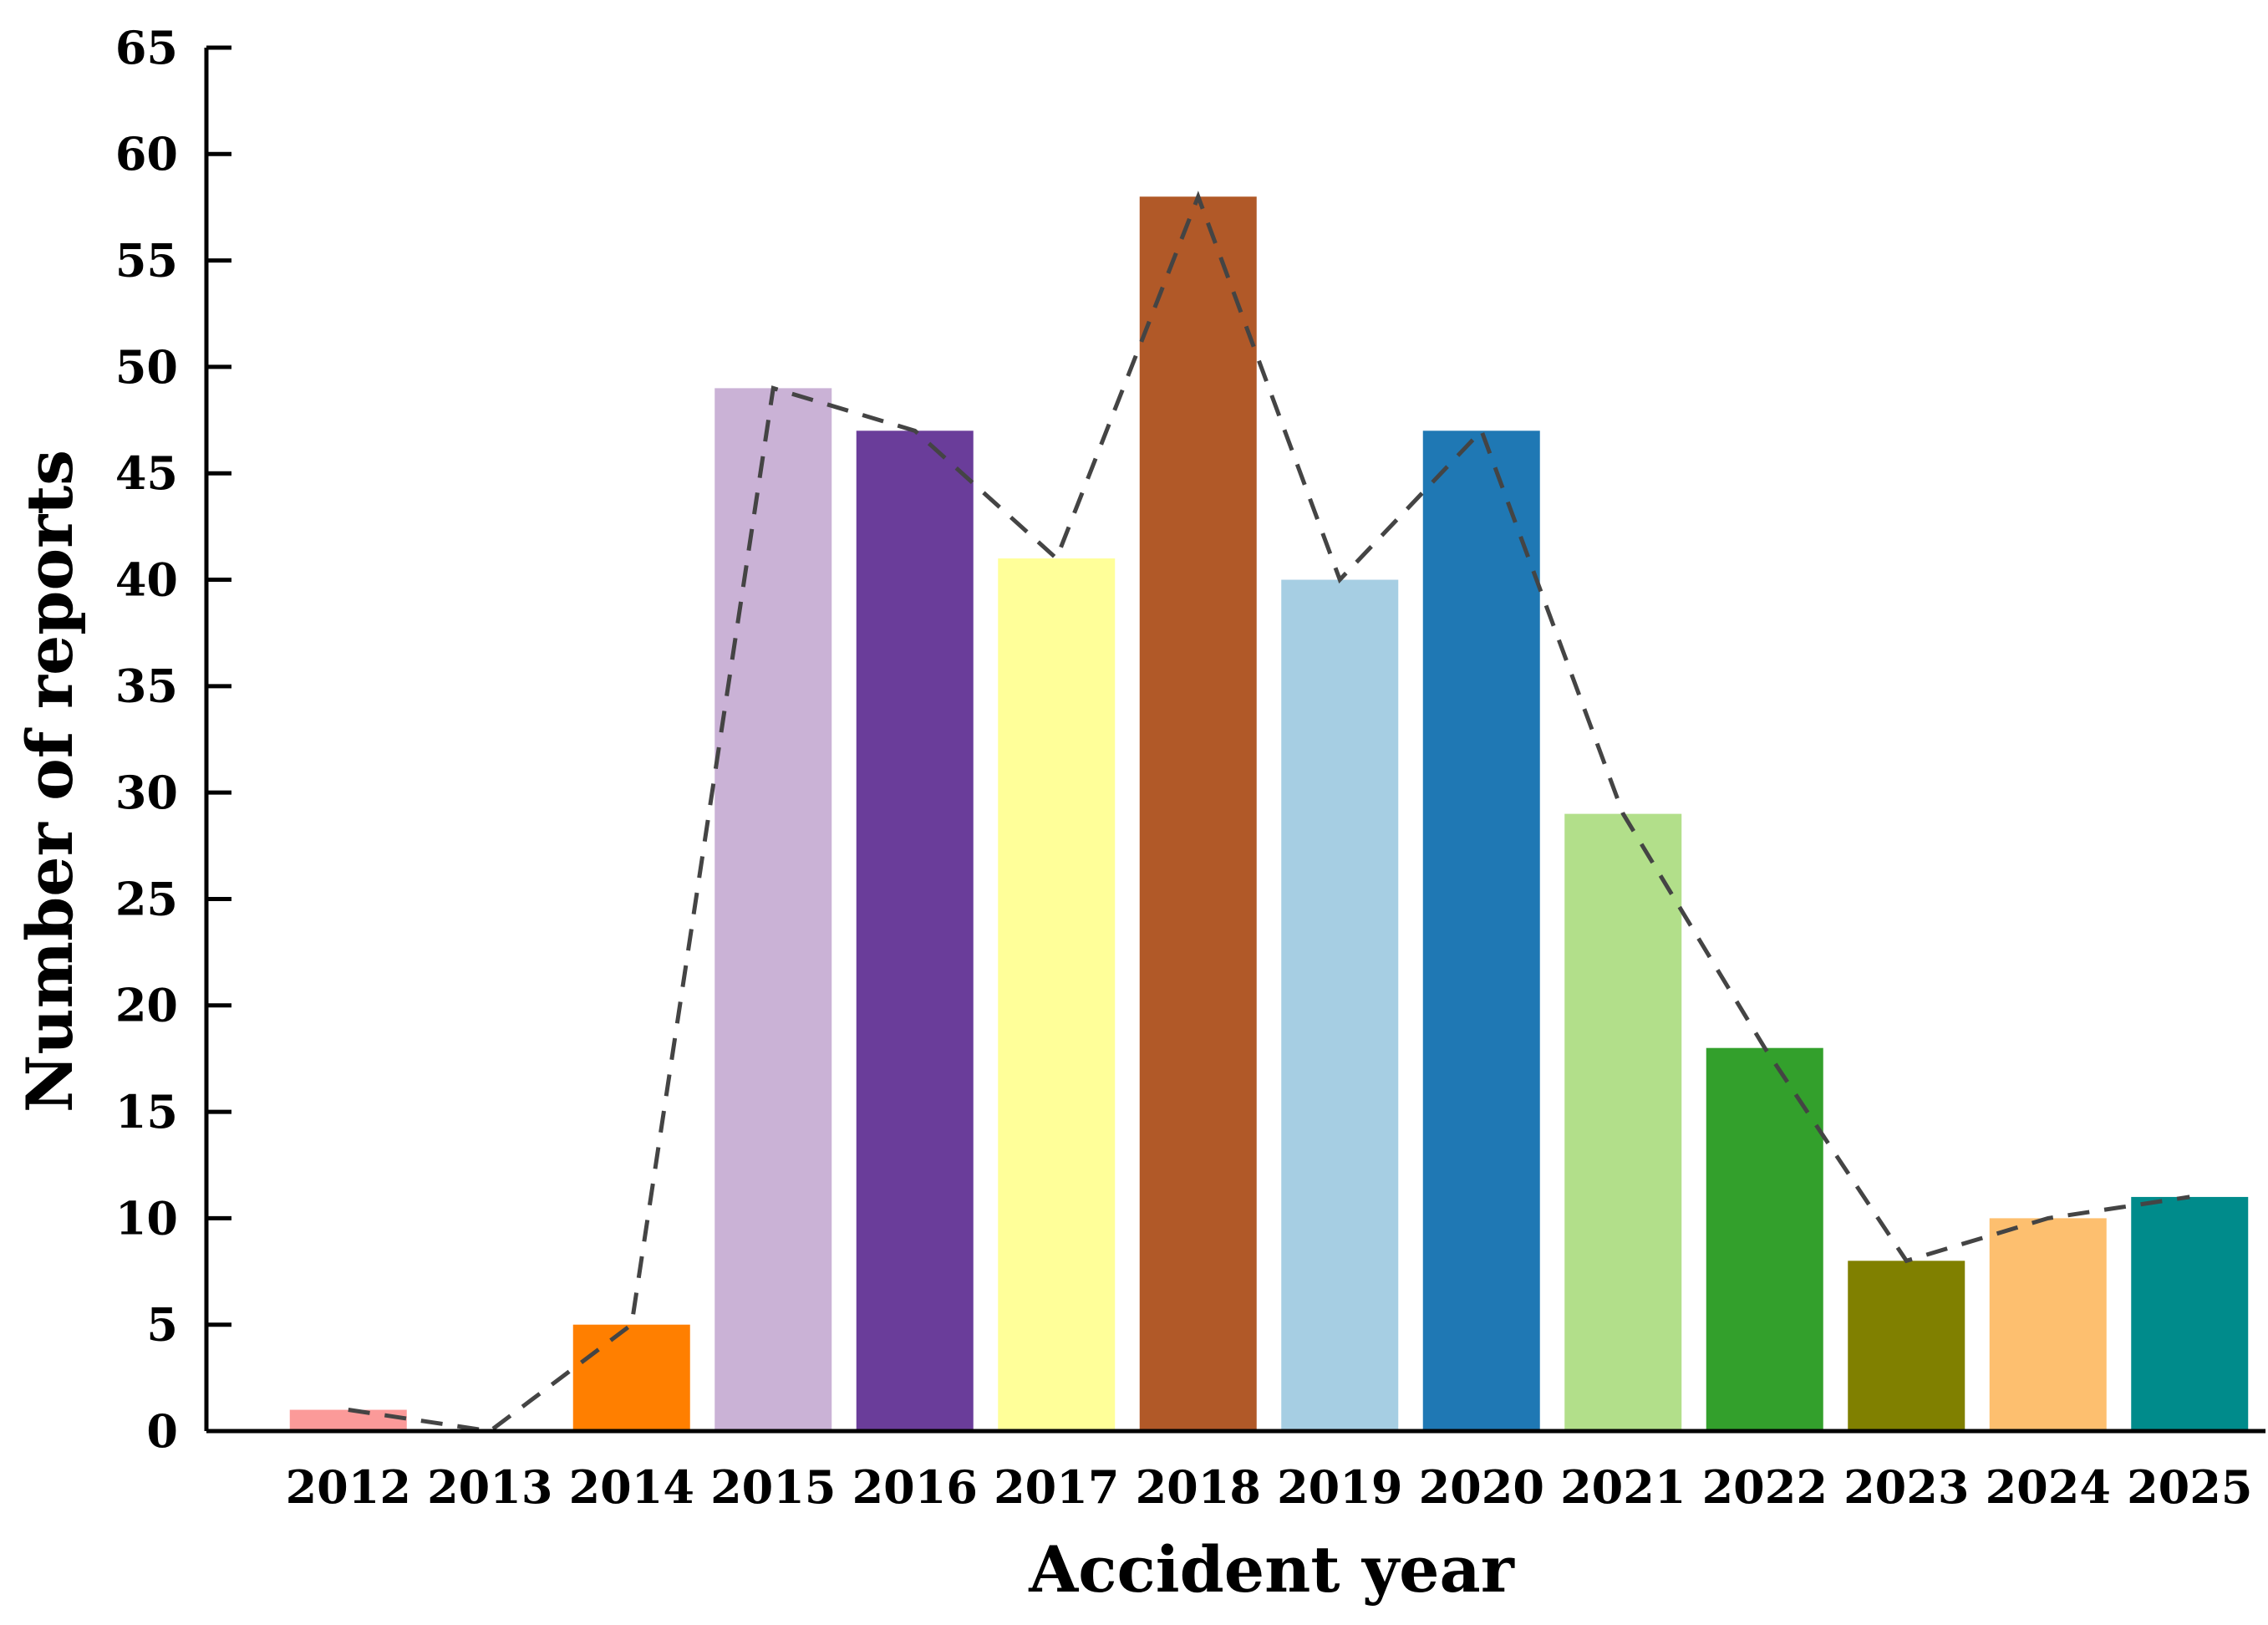 This screenshot has height=1625, width=2268. What do you see at coordinates (2048, 1487) in the screenshot?
I see `x-tick-label: 2024` at bounding box center [2048, 1487].